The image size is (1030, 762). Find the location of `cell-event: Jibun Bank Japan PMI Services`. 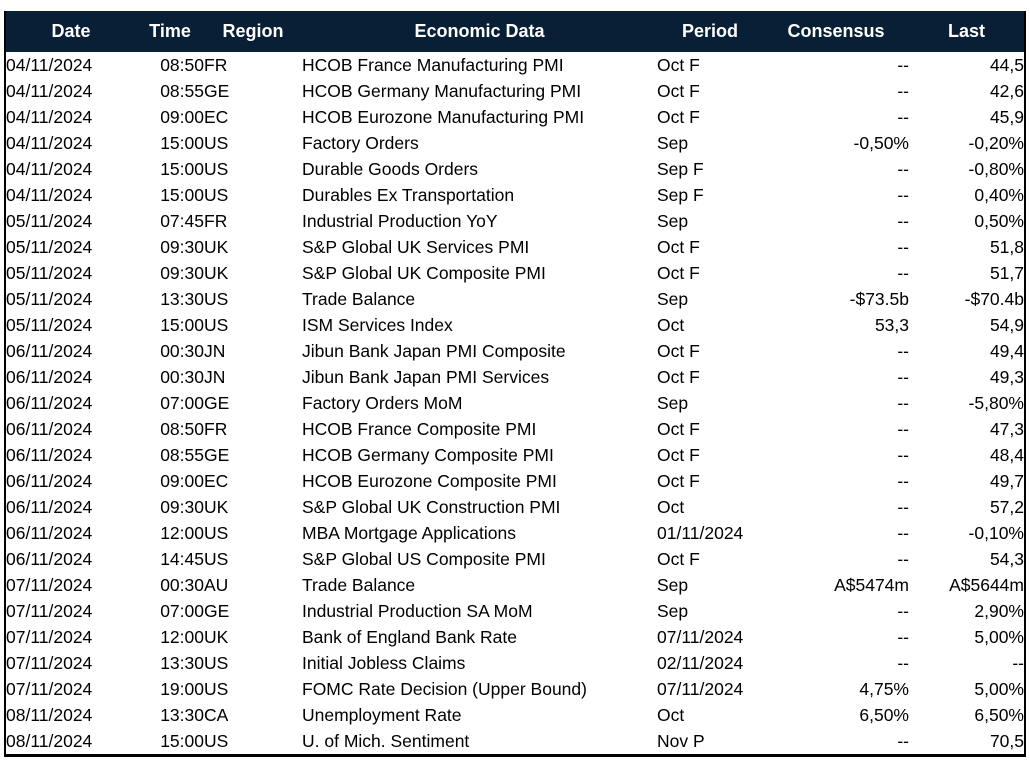

cell-event: Jibun Bank Japan PMI Services is located at coordinates (479, 377).